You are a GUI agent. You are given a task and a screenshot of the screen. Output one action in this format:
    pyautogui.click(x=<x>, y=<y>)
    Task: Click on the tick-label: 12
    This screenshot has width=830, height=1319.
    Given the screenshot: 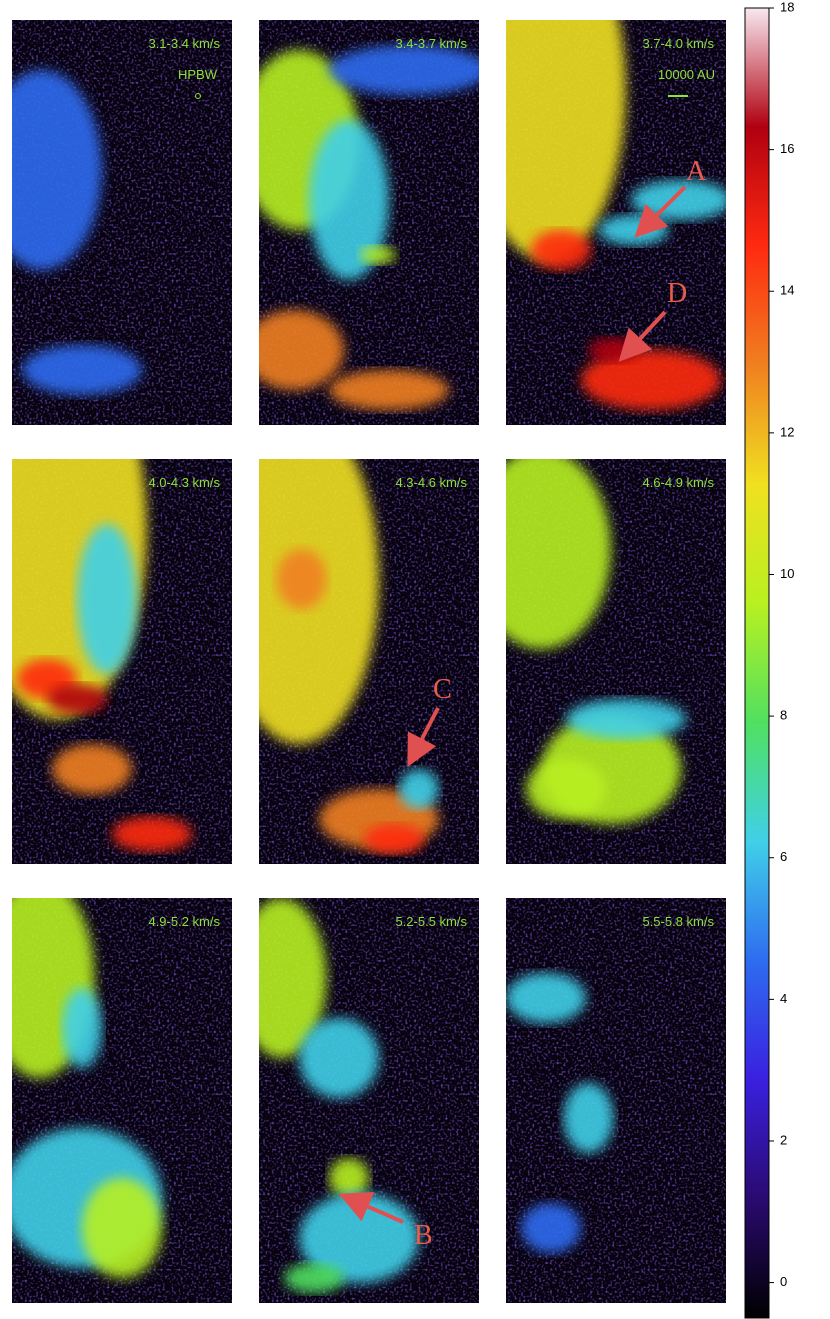 What is the action you would take?
    pyautogui.click(x=787, y=431)
    